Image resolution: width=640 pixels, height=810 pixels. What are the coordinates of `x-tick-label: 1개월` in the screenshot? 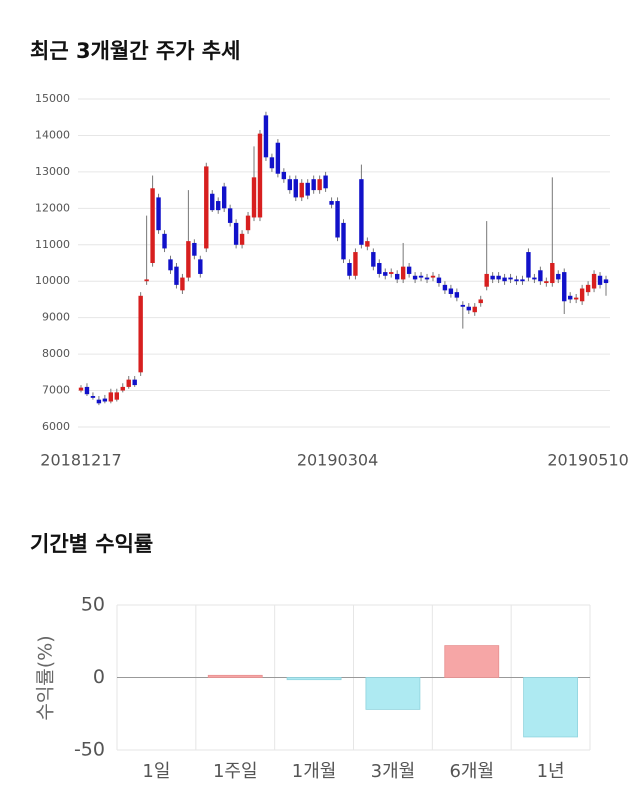 It's located at (314, 771).